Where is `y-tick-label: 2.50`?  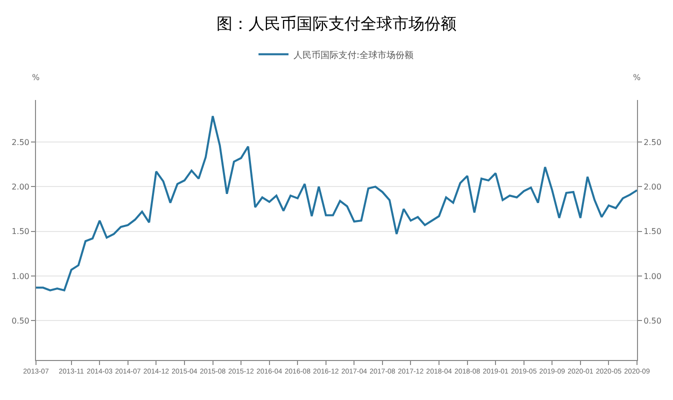 y-tick-label: 2.50 is located at coordinates (21, 142).